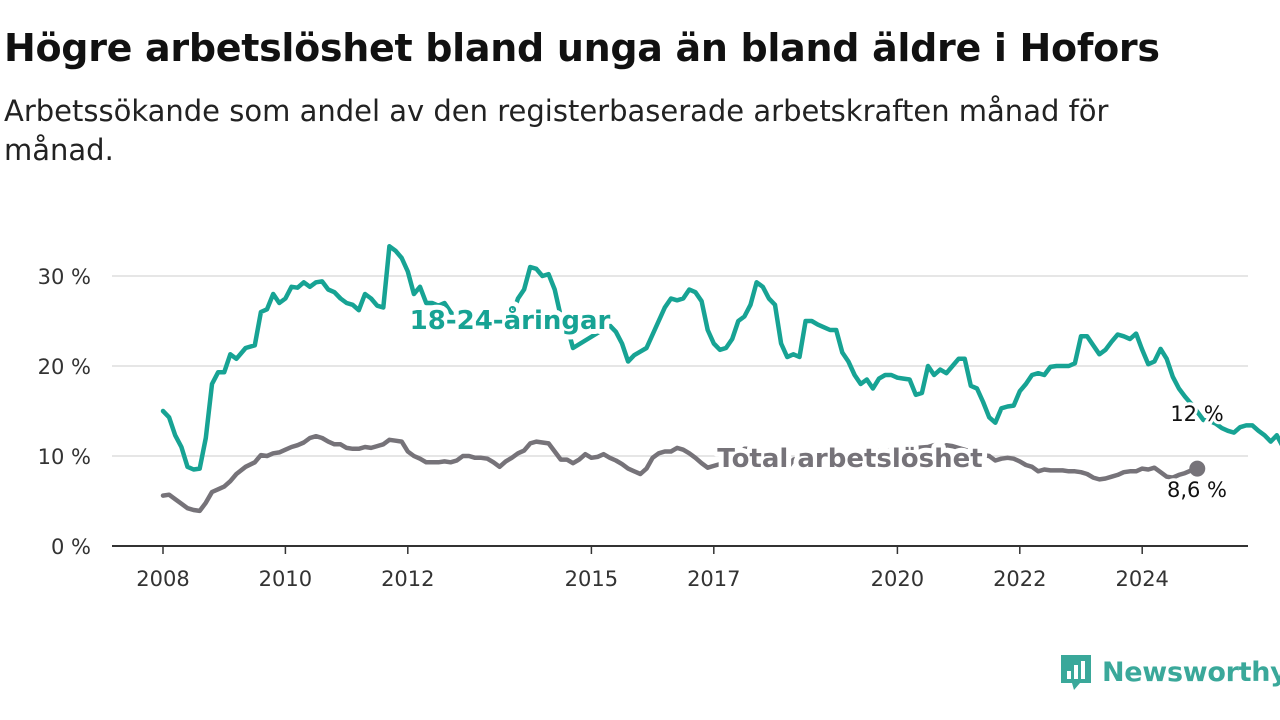 Image resolution: width=1280 pixels, height=720 pixels. I want to click on y-tick-label: 20 %, so click(64, 367).